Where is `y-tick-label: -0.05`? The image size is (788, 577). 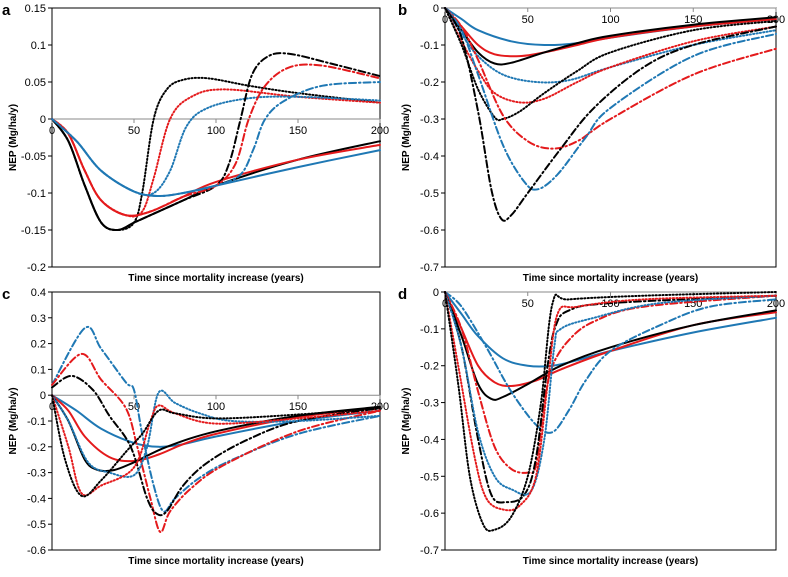
y-tick-label: -0.05 is located at coordinates (33, 157).